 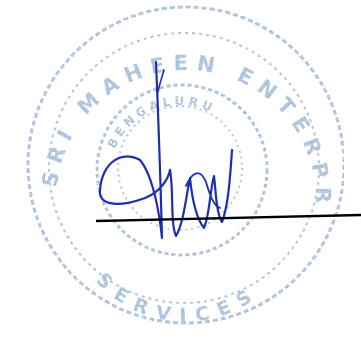 I want to click on signature-stroke-accent, so click(x=161, y=81).